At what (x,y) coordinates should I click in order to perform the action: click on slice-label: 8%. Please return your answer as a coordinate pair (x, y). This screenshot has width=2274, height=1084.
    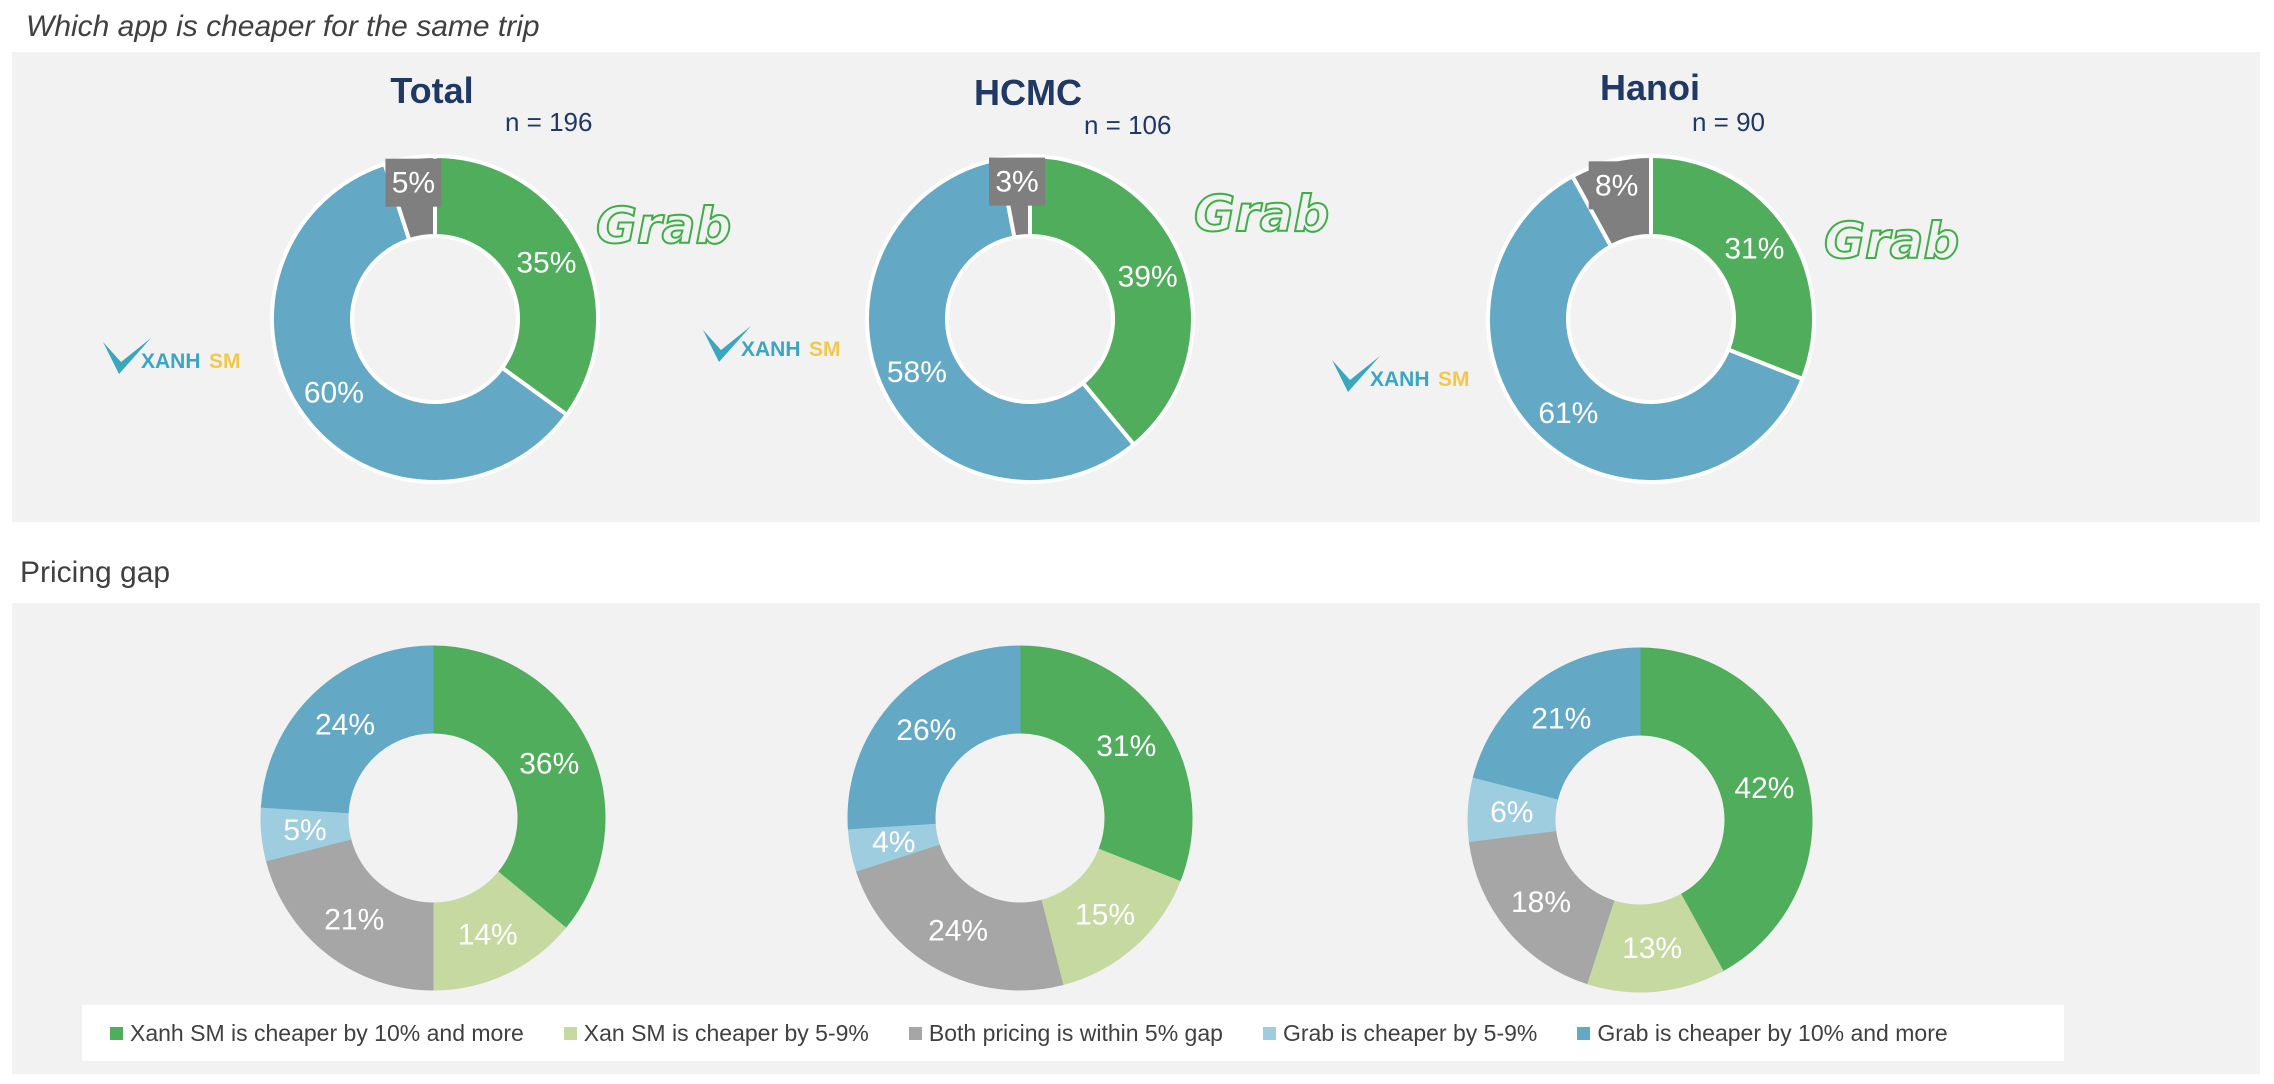
    Looking at the image, I should click on (1616, 185).